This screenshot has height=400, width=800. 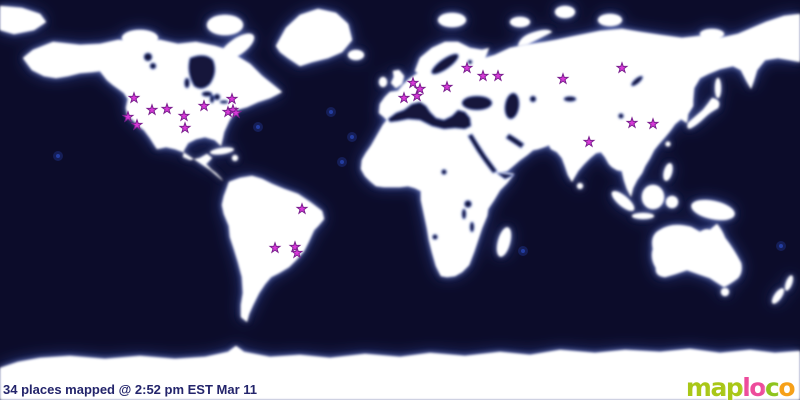 I want to click on landmass-nz-south, so click(x=778, y=296).